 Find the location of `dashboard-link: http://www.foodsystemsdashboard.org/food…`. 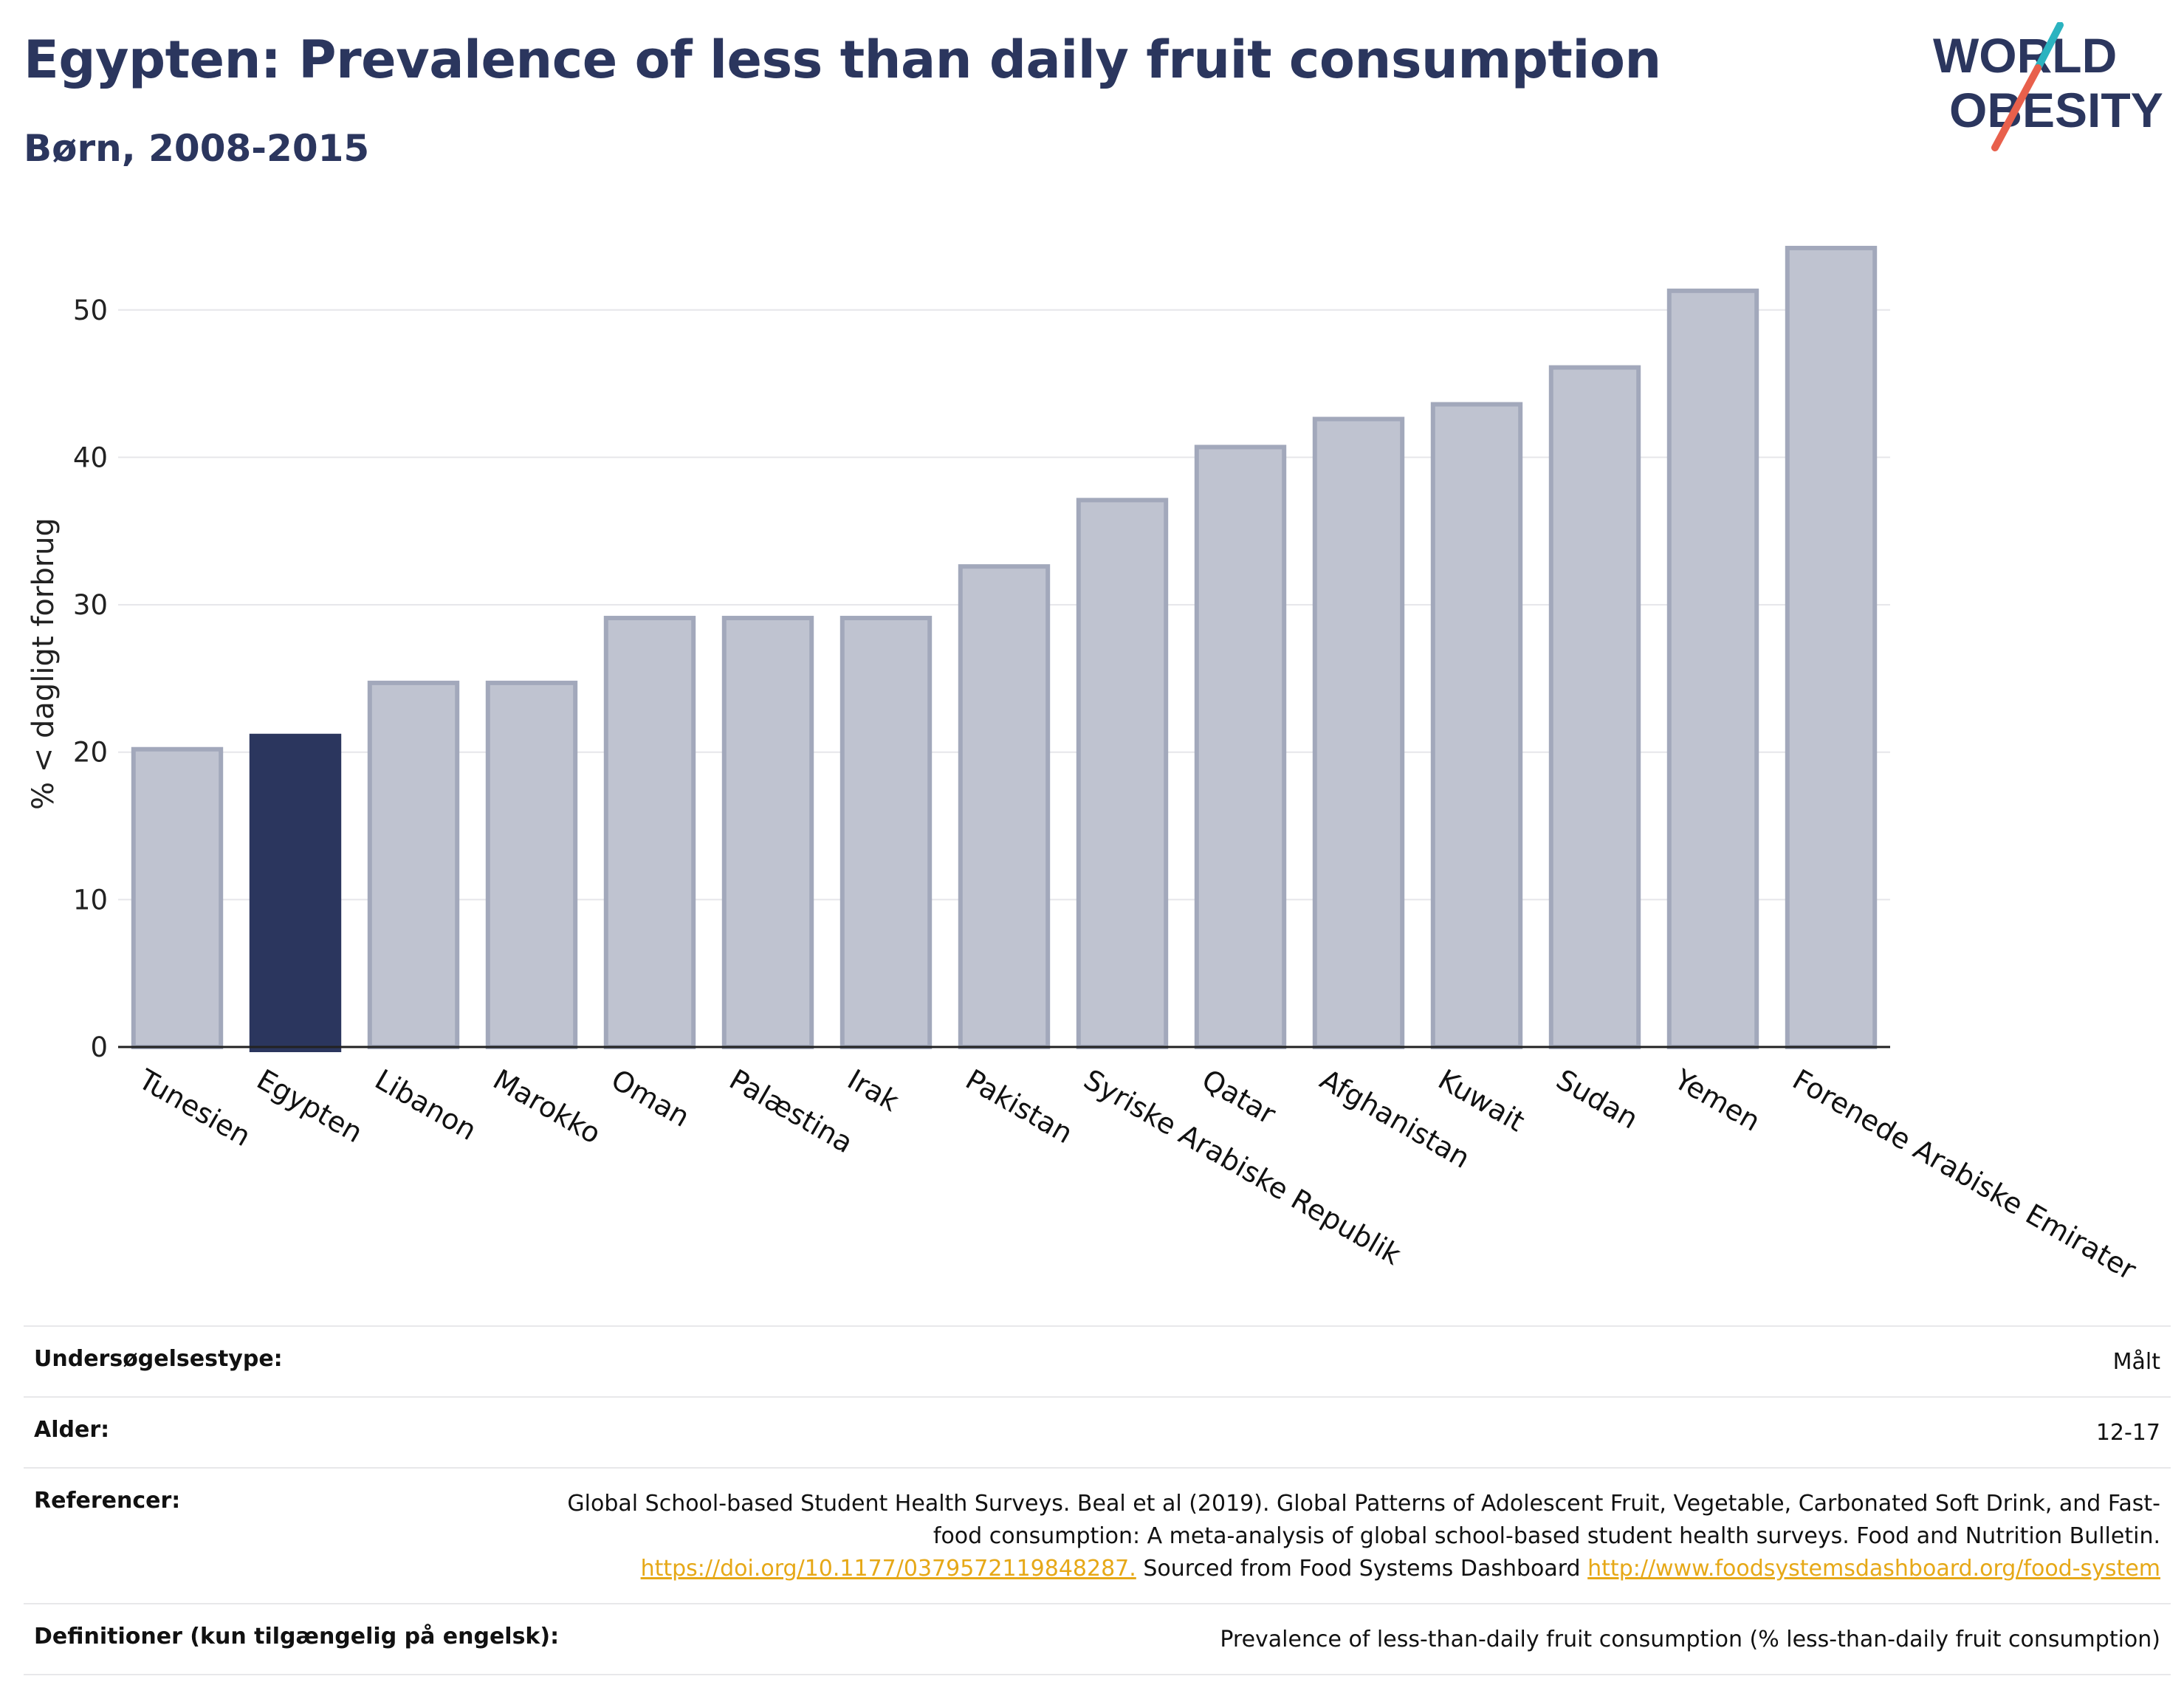

dashboard-link: http://www.foodsystemsdashboard.org/food… is located at coordinates (1874, 1569).